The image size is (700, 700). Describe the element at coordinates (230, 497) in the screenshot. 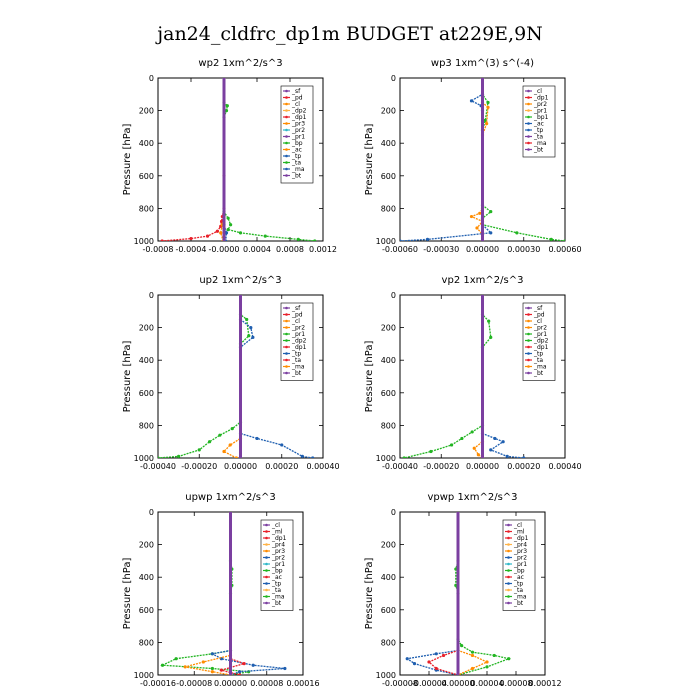

I see `panel-title: upwp 1xm^2/s^3` at that location.